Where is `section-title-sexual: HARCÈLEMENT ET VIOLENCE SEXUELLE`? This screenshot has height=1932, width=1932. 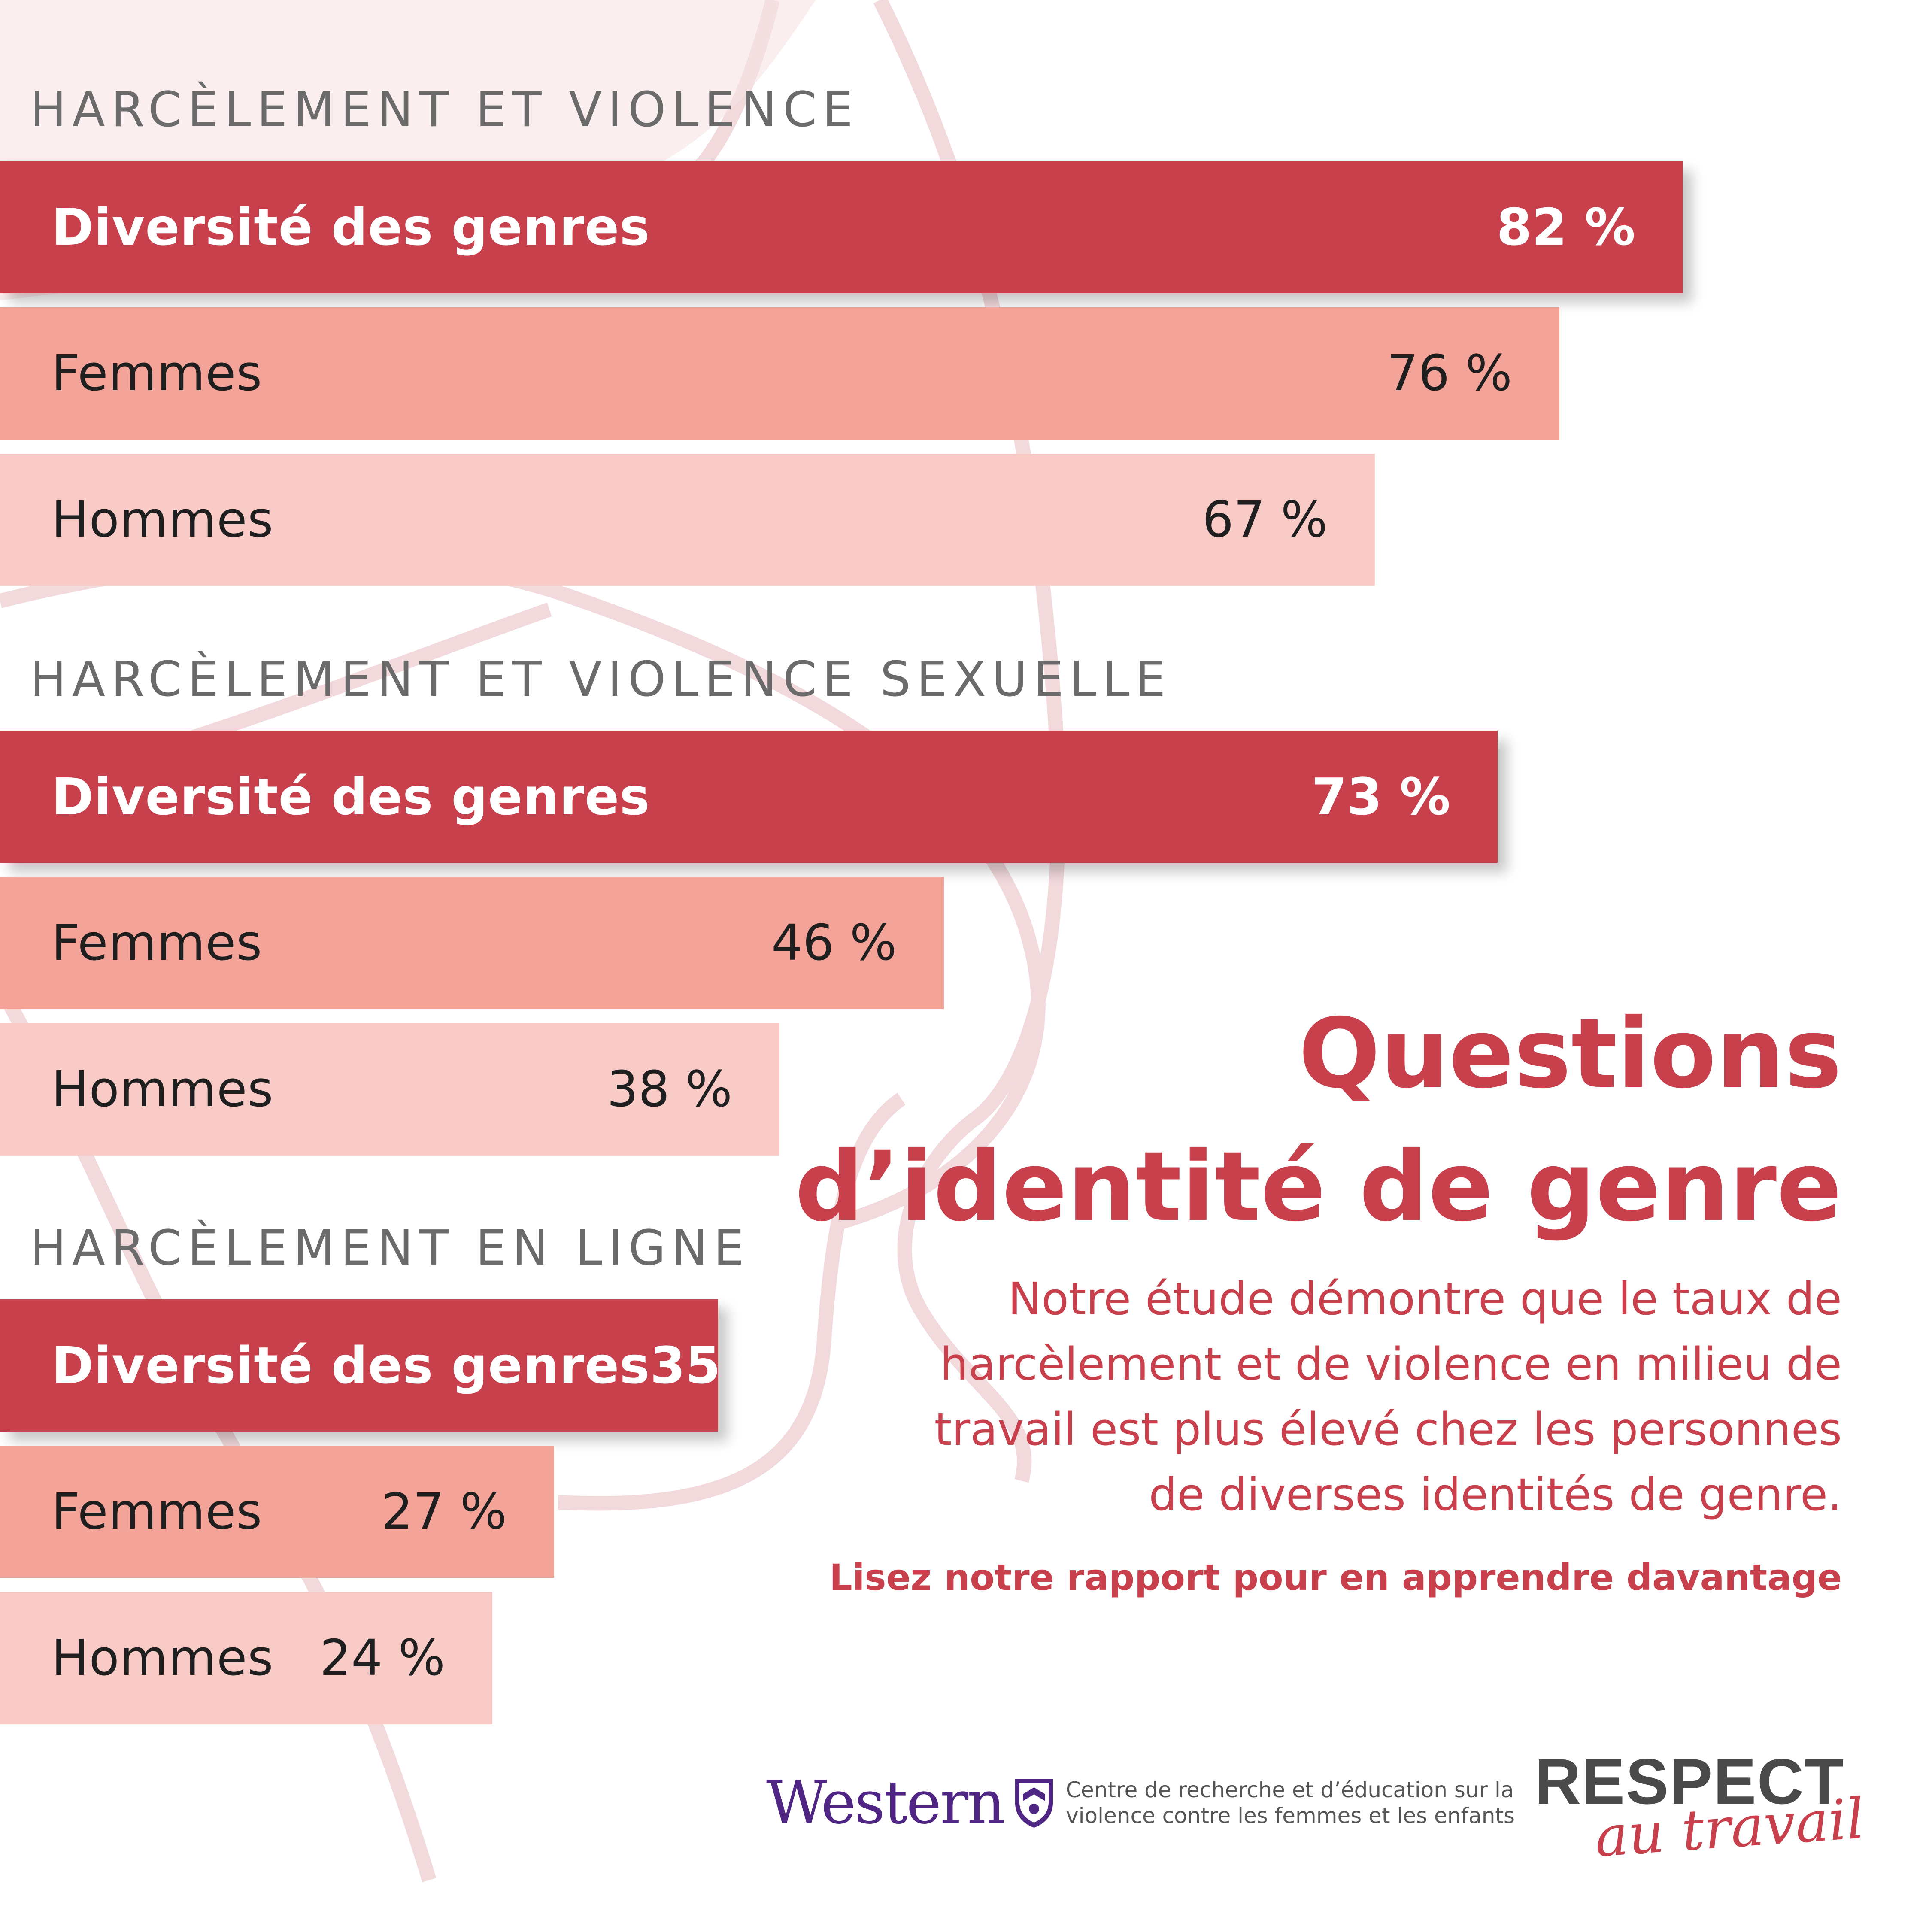 section-title-sexual: HARCÈLEMENT ET VIOLENCE SEXUELLE is located at coordinates (601, 679).